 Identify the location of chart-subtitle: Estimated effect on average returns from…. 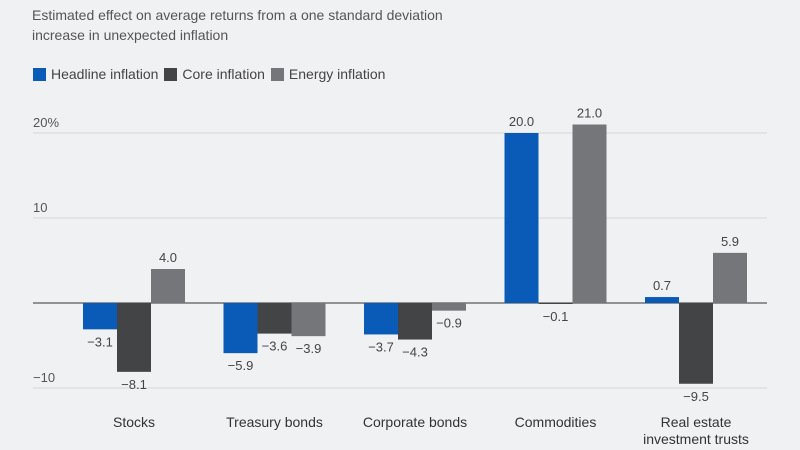
(237, 25).